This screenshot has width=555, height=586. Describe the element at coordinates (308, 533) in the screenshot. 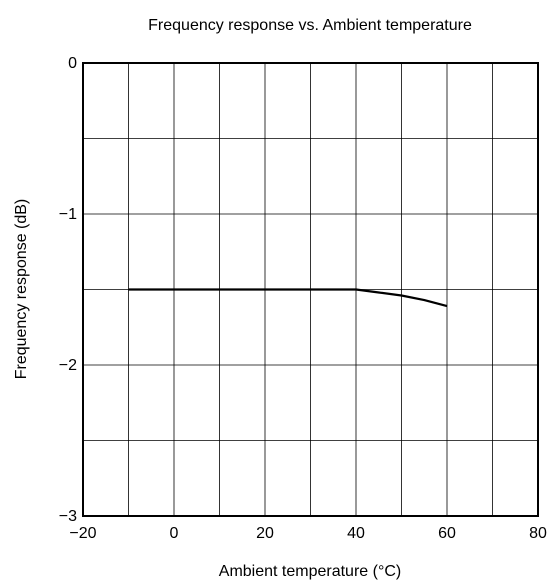

I see `x-tick-labels: −20 0 20 40 60 80` at that location.